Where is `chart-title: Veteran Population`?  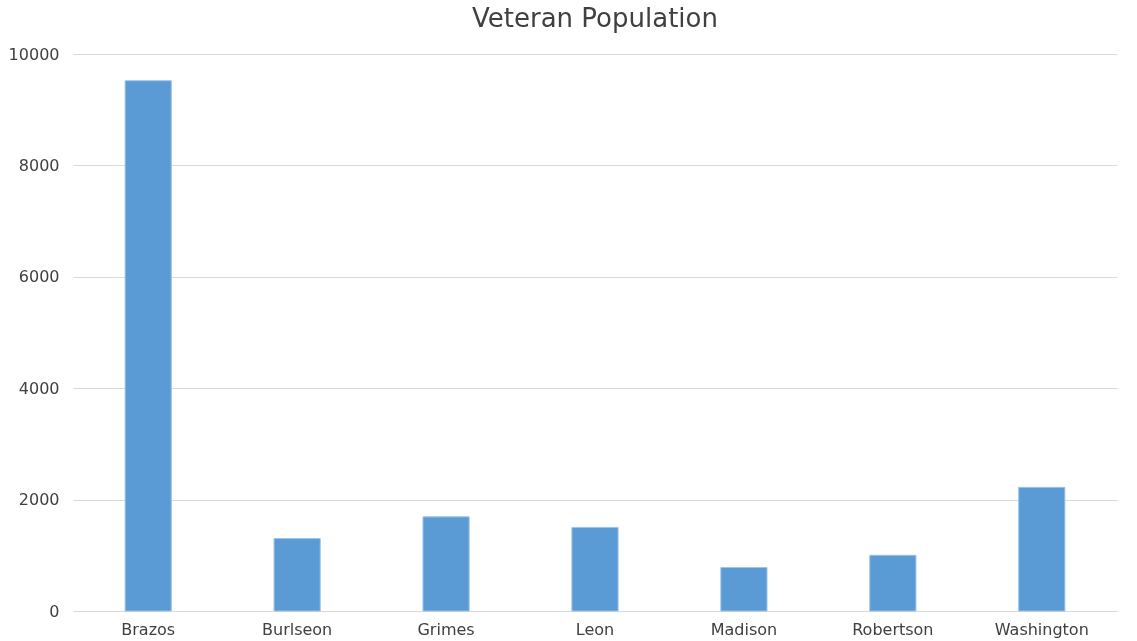
chart-title: Veteran Population is located at coordinates (595, 18).